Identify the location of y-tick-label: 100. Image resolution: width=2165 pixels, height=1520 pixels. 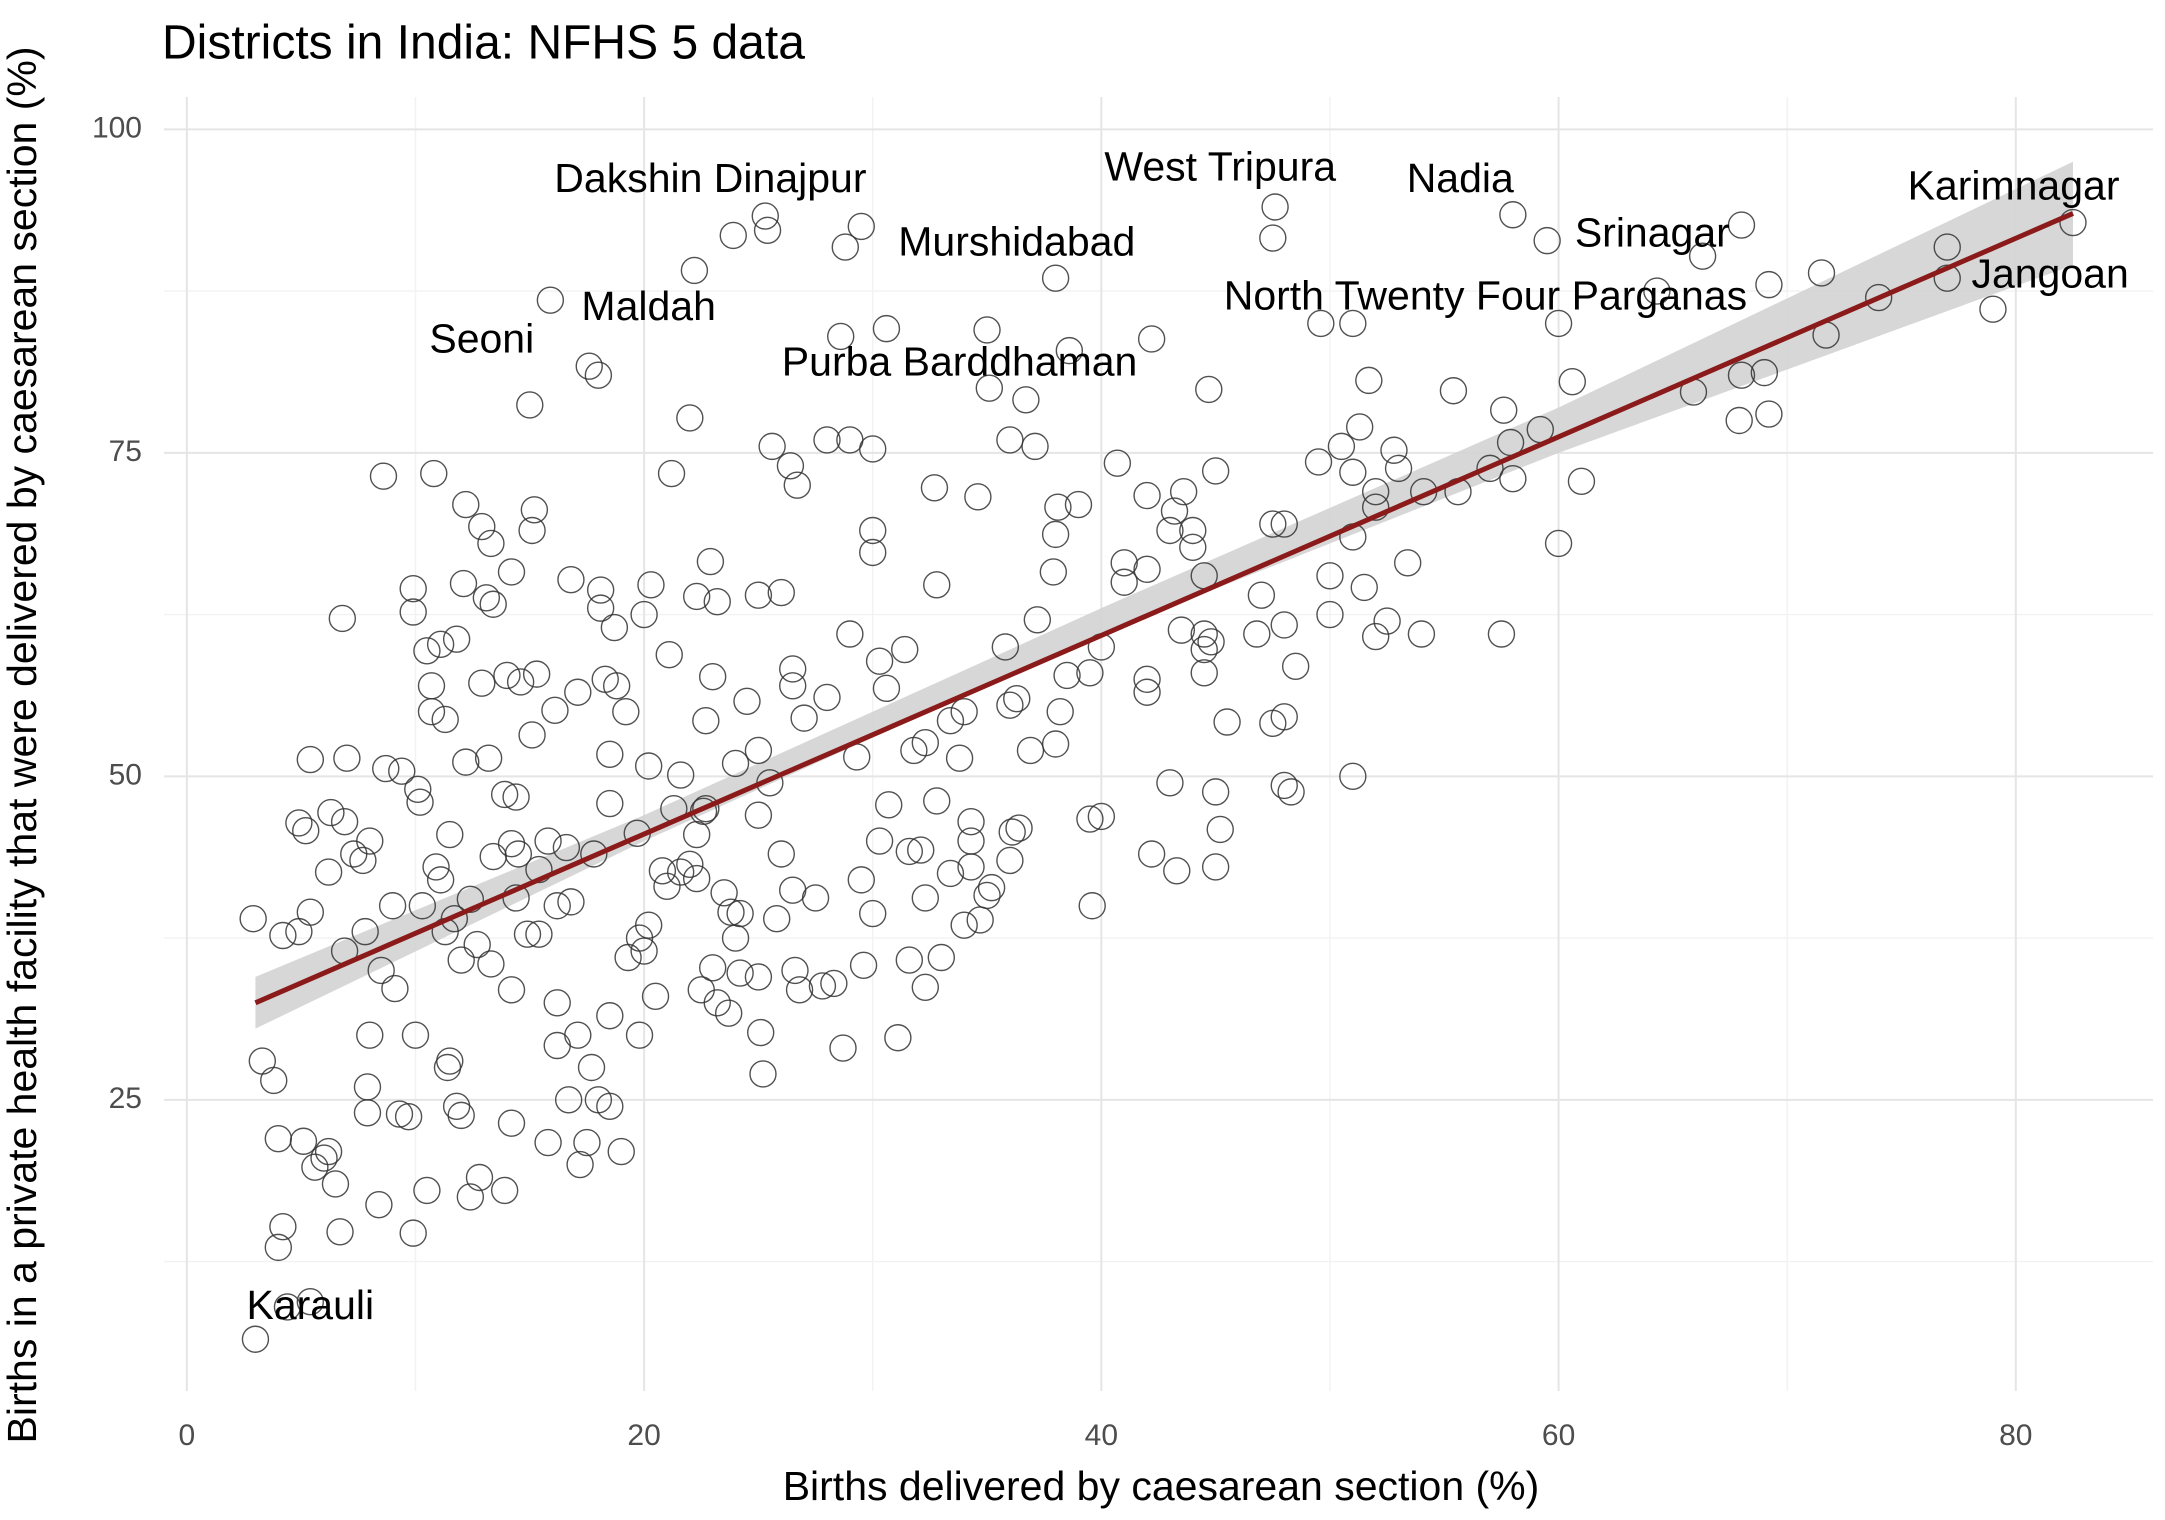
(117, 127).